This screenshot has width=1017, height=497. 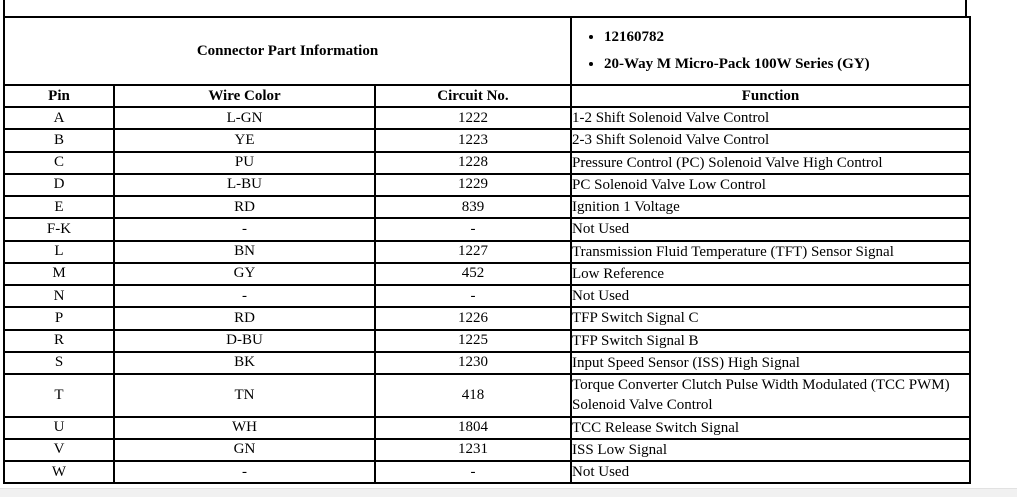 I want to click on column-header-function: Function, so click(x=770, y=96).